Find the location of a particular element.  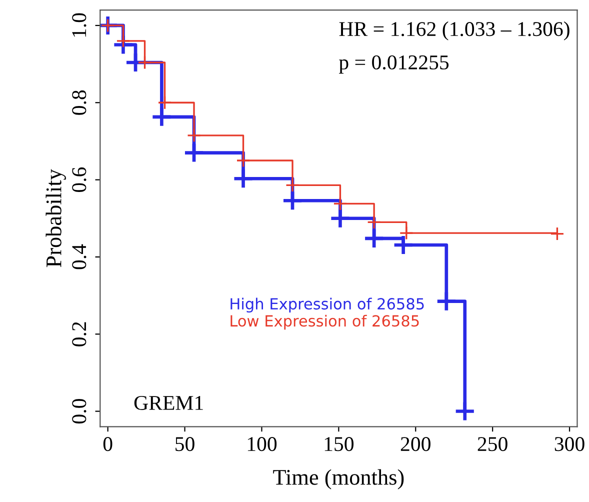

x-tick-label: 300 is located at coordinates (569, 444).